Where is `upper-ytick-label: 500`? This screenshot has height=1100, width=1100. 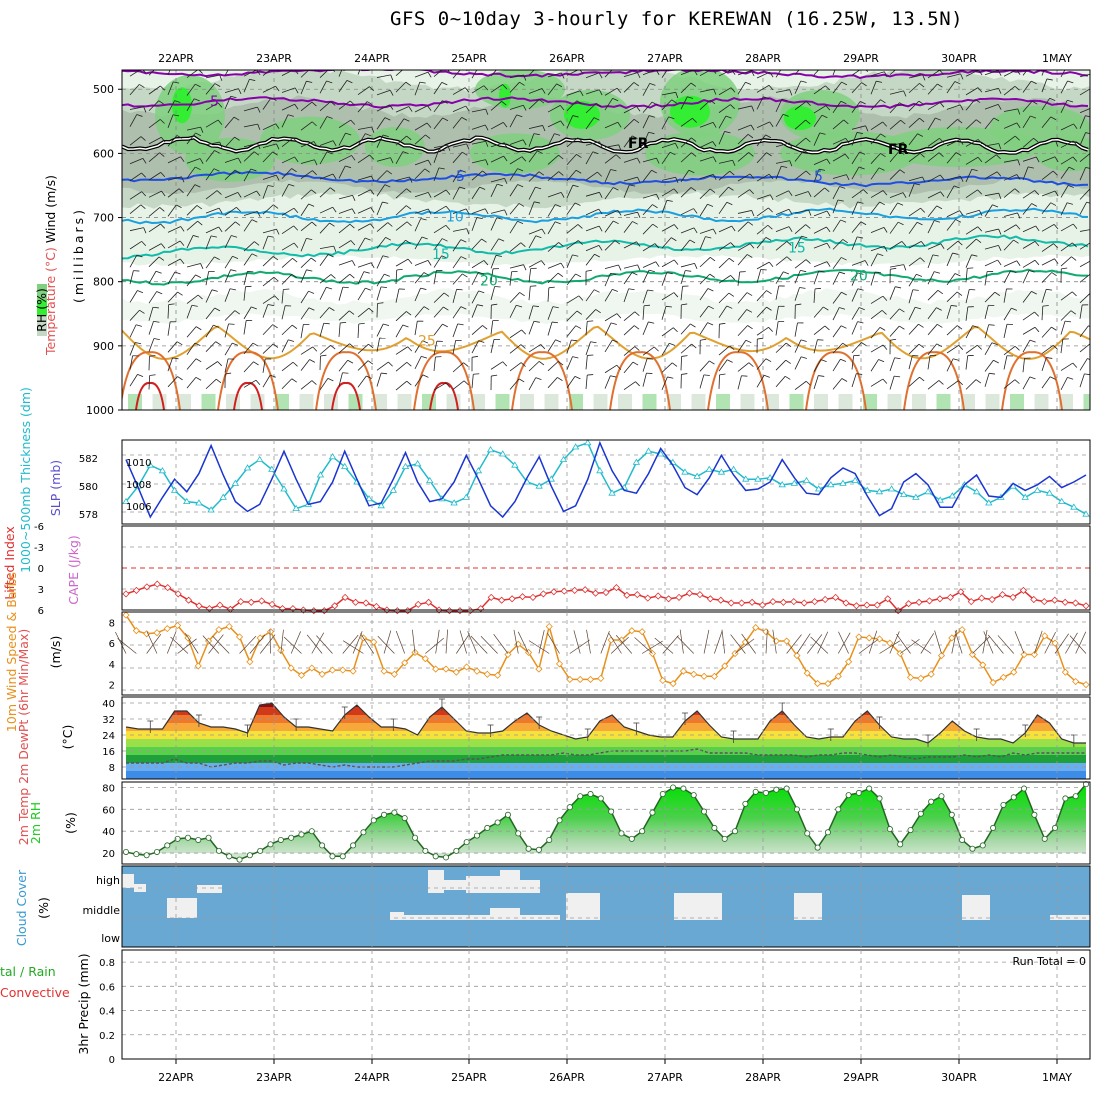
upper-ytick-label: 500 is located at coordinates (103, 89).